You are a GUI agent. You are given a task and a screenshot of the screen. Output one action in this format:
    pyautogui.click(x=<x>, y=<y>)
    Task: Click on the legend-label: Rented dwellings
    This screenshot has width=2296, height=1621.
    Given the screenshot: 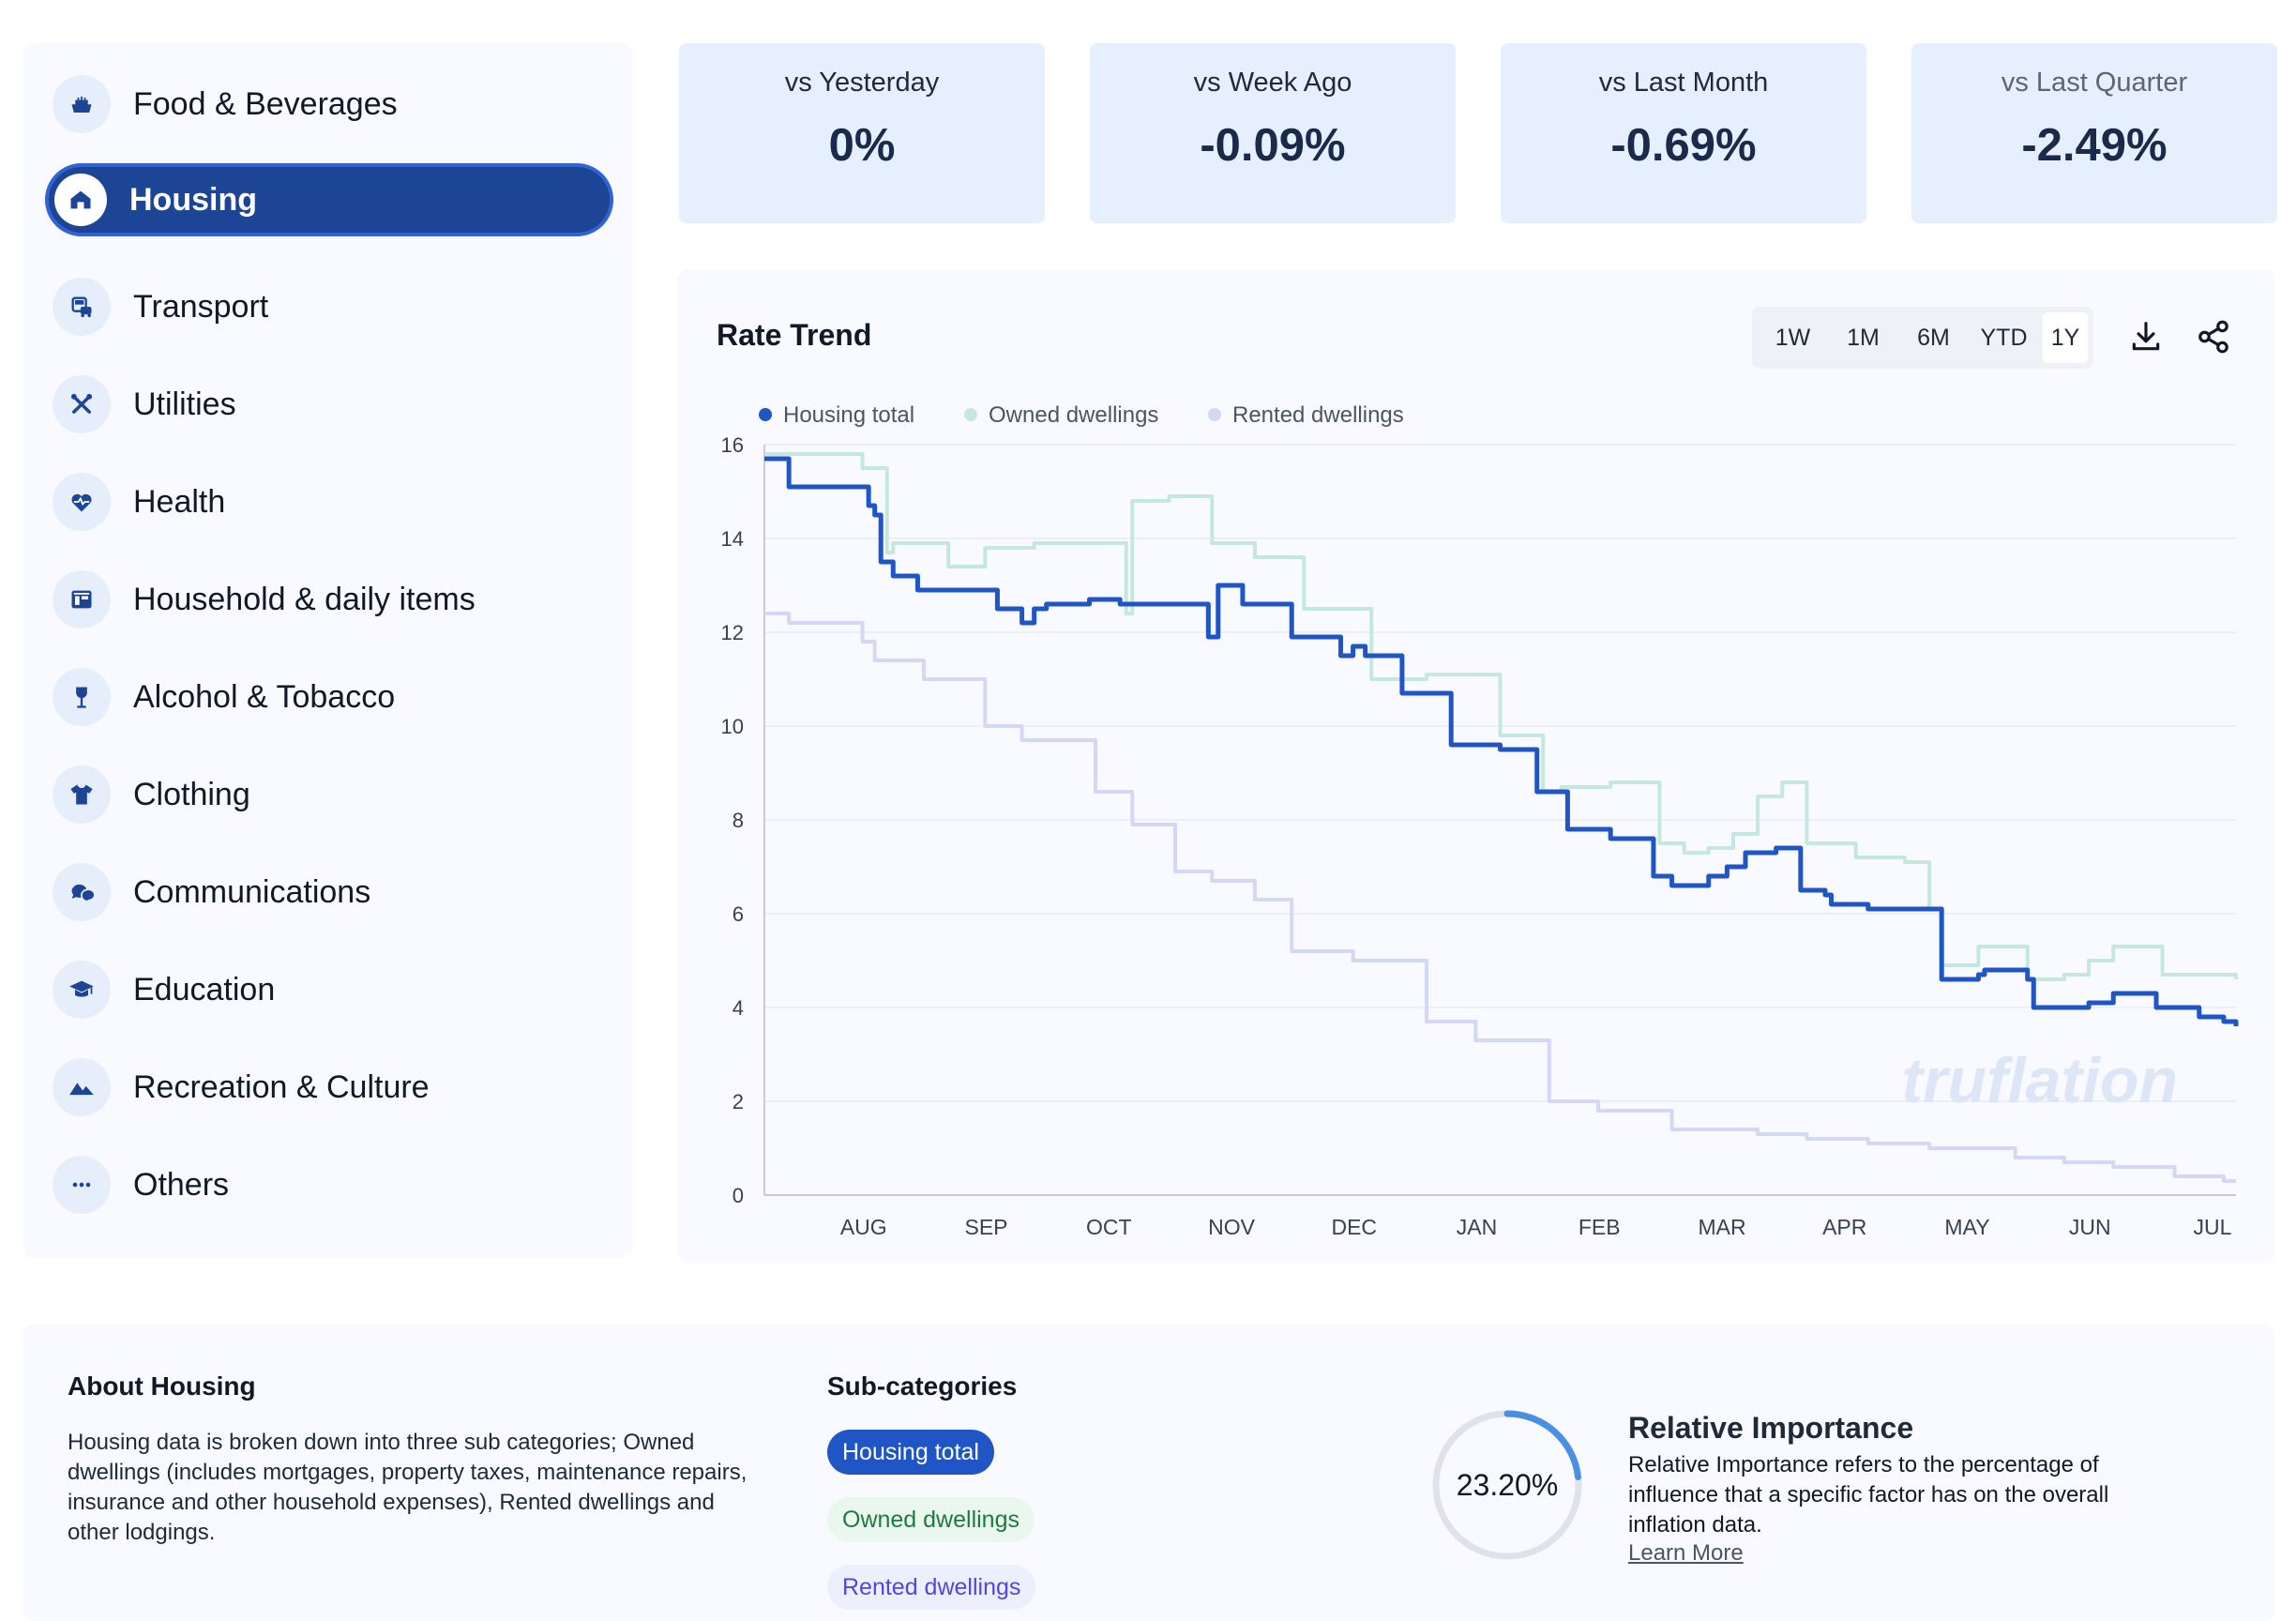 What is the action you would take?
    pyautogui.click(x=1318, y=415)
    